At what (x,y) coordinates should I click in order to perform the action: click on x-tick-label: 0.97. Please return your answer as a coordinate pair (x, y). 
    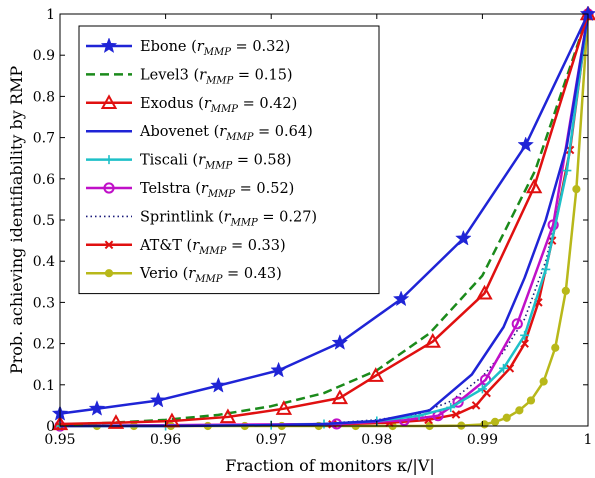
    Looking at the image, I should click on (271, 440).